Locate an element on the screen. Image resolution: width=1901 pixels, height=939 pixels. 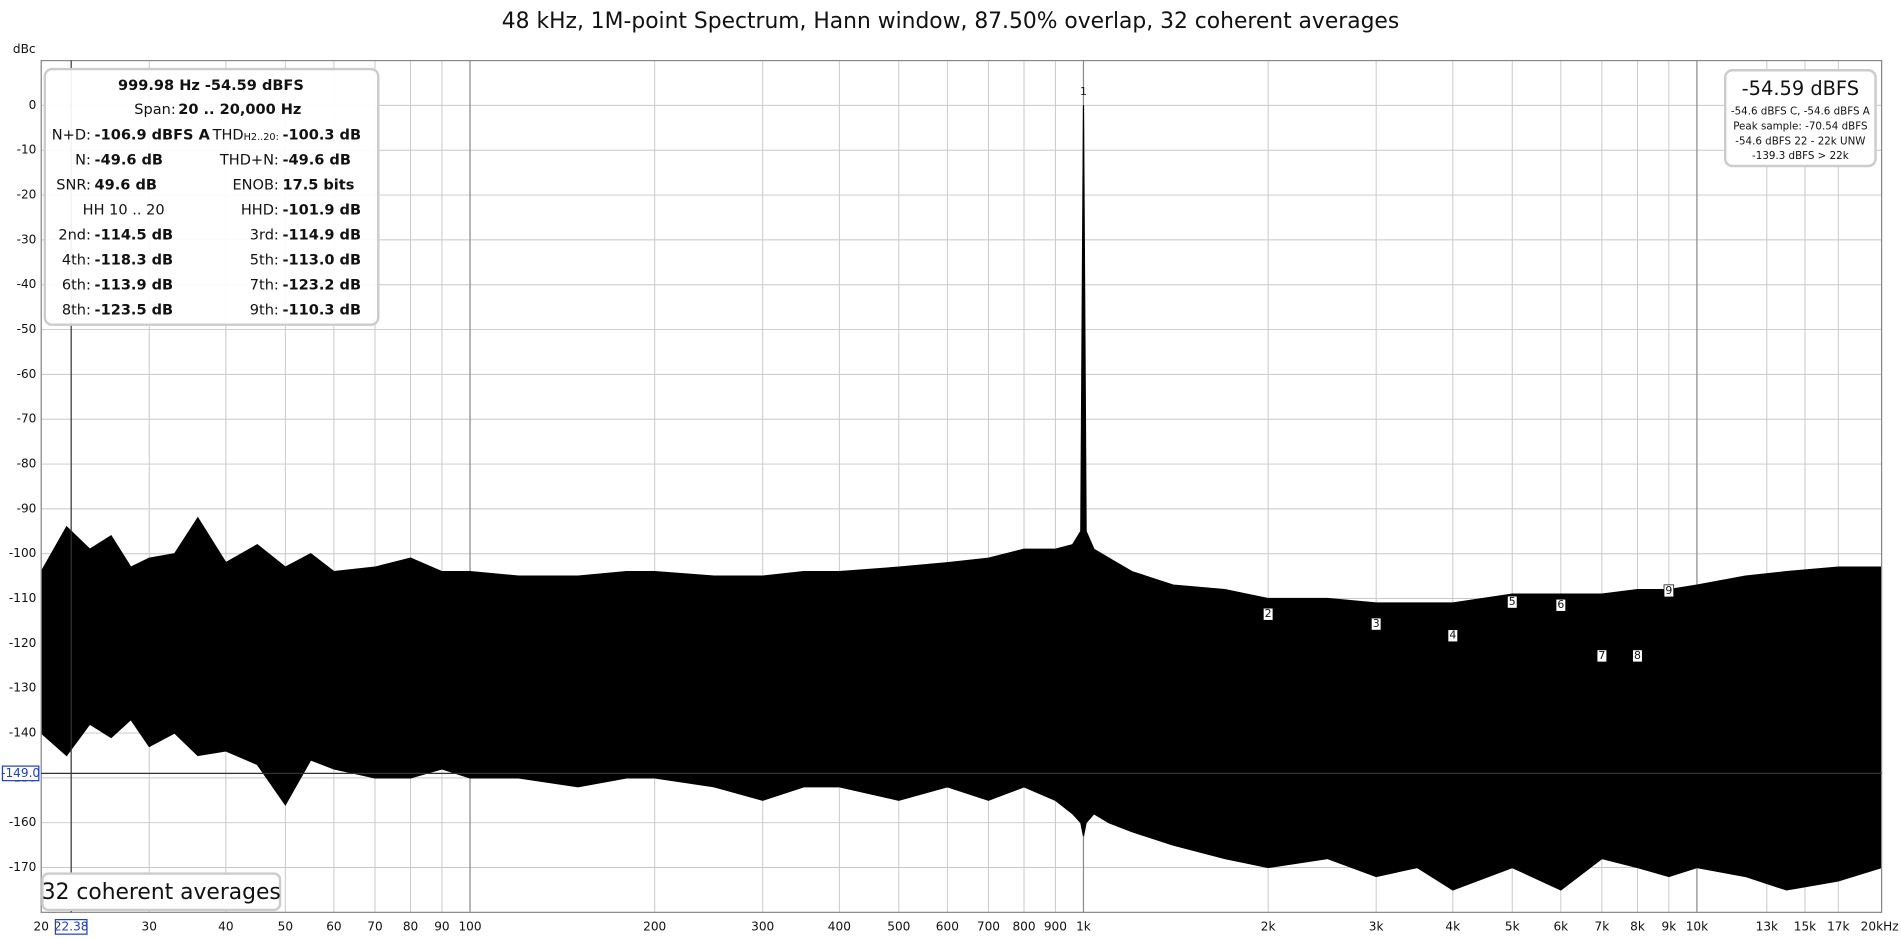
x-tick-label: 15k is located at coordinates (1805, 926).